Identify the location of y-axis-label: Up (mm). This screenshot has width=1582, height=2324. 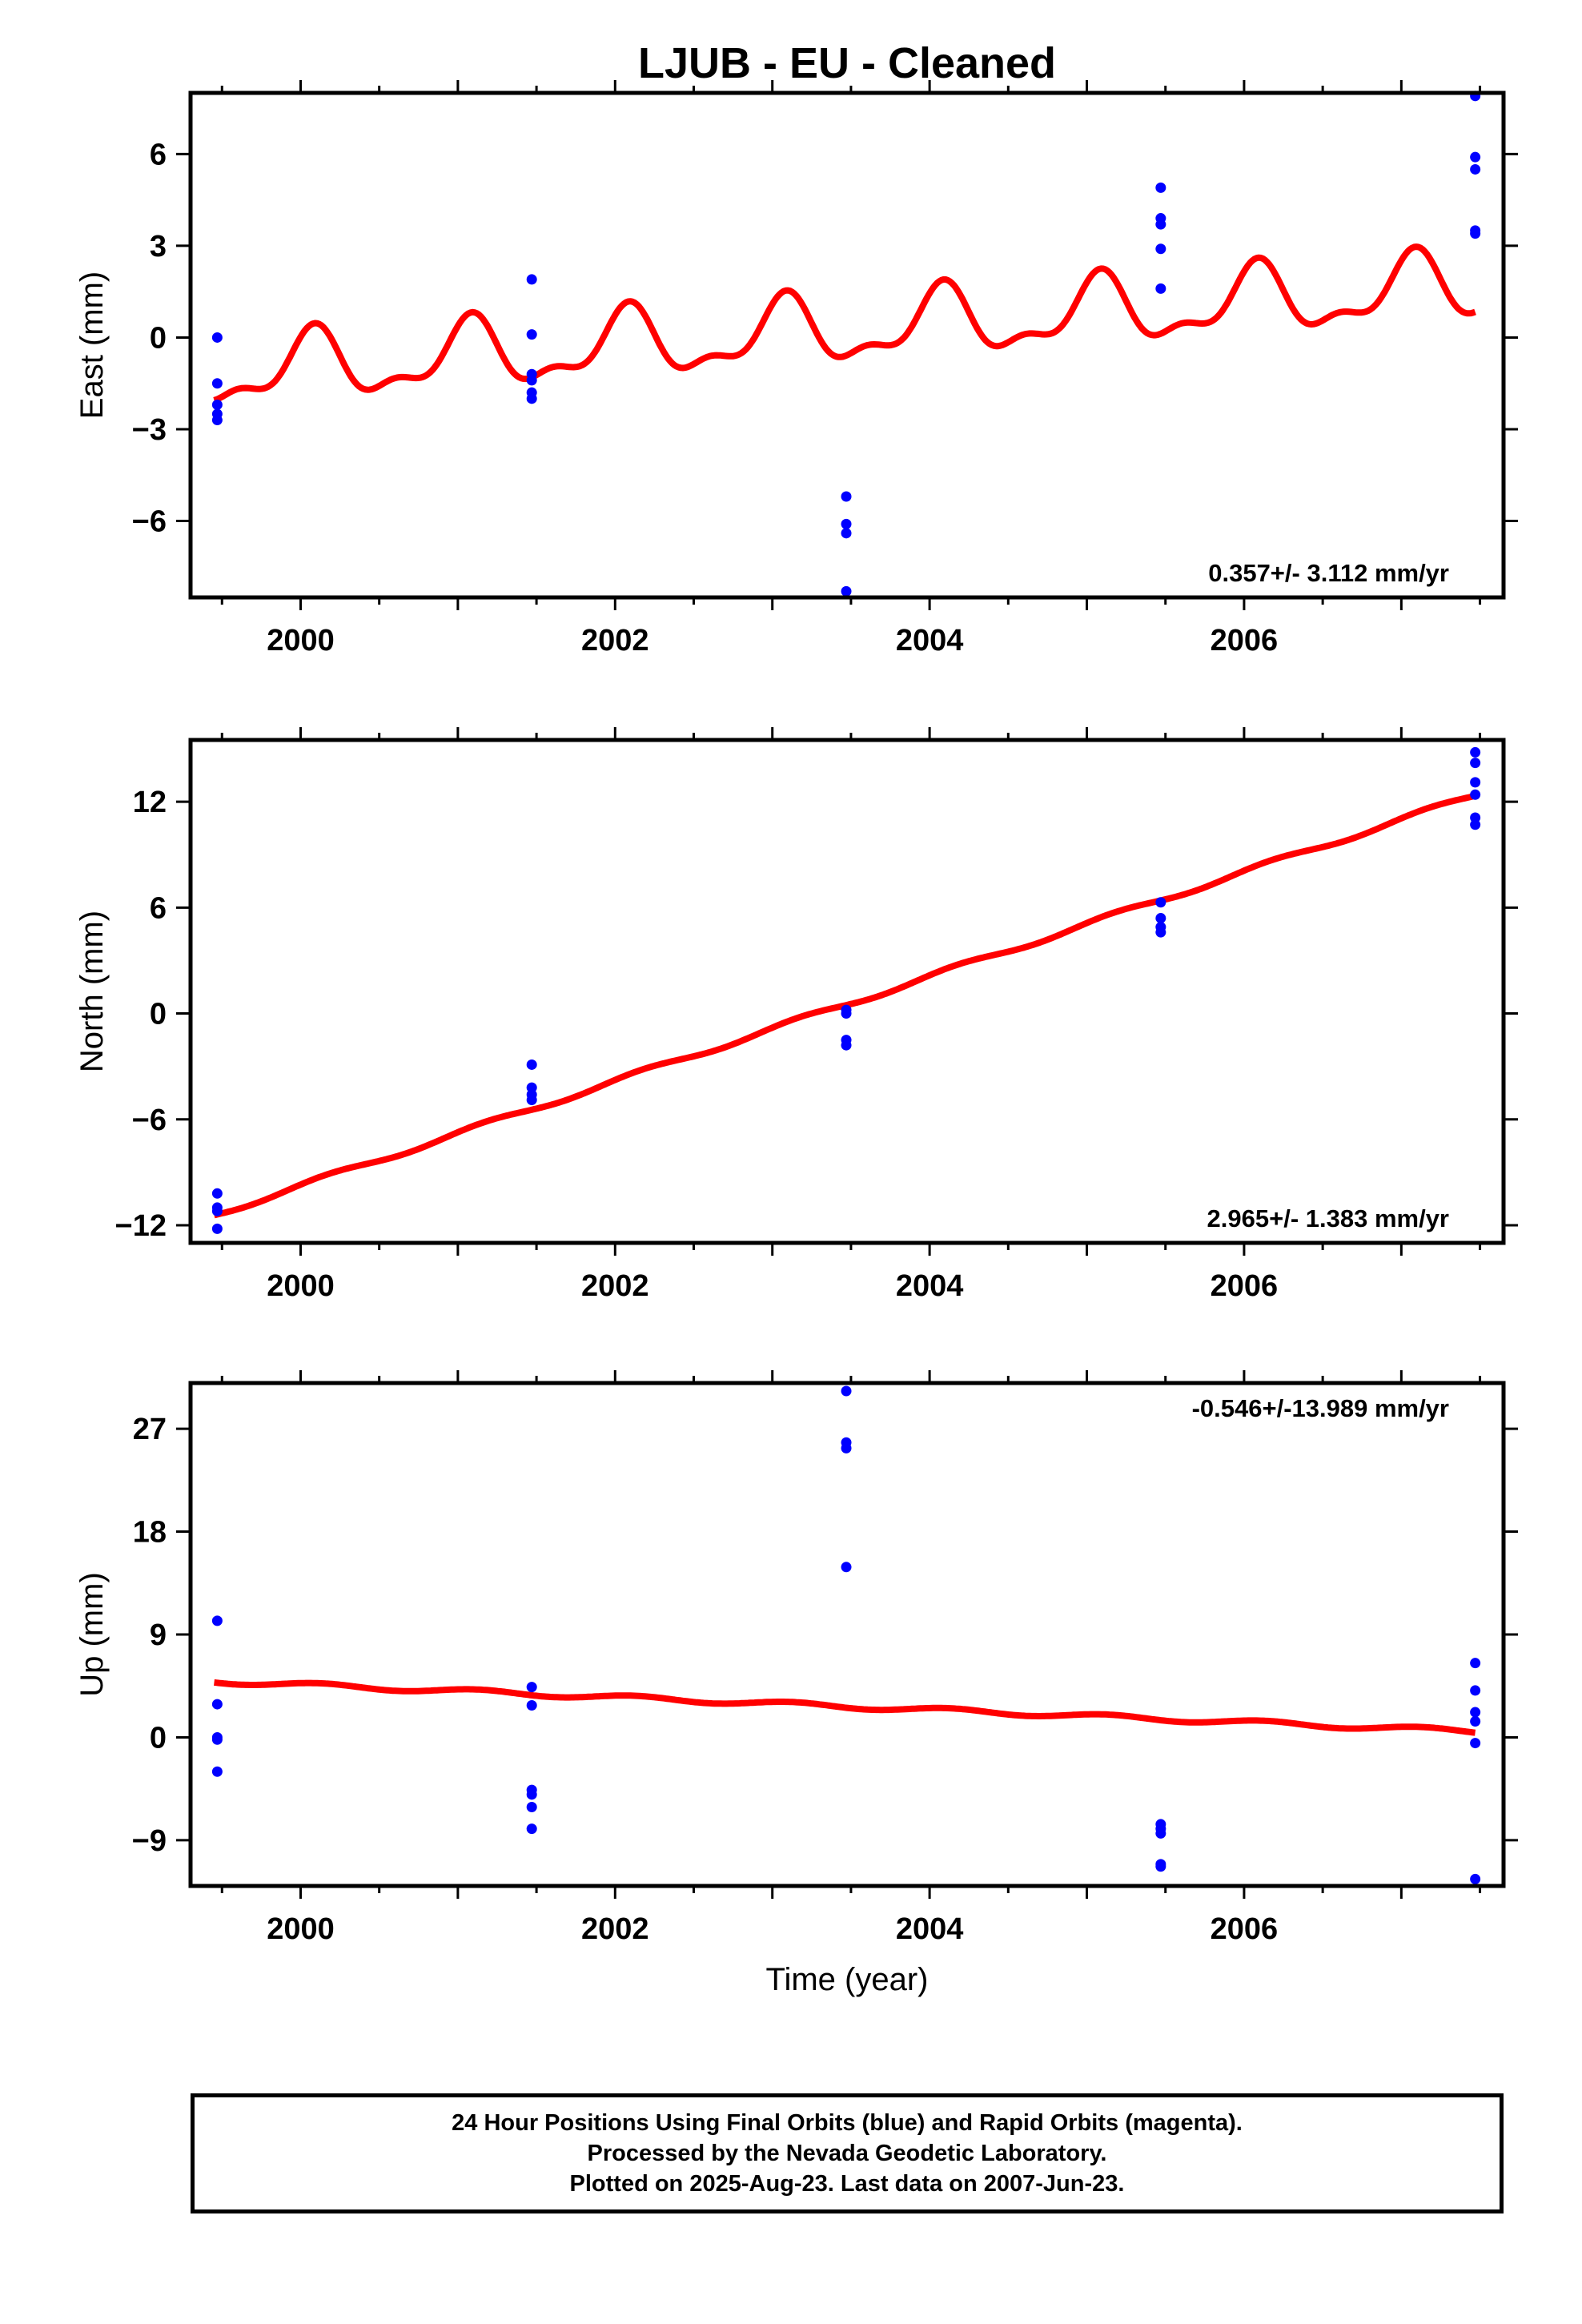
(92, 1634).